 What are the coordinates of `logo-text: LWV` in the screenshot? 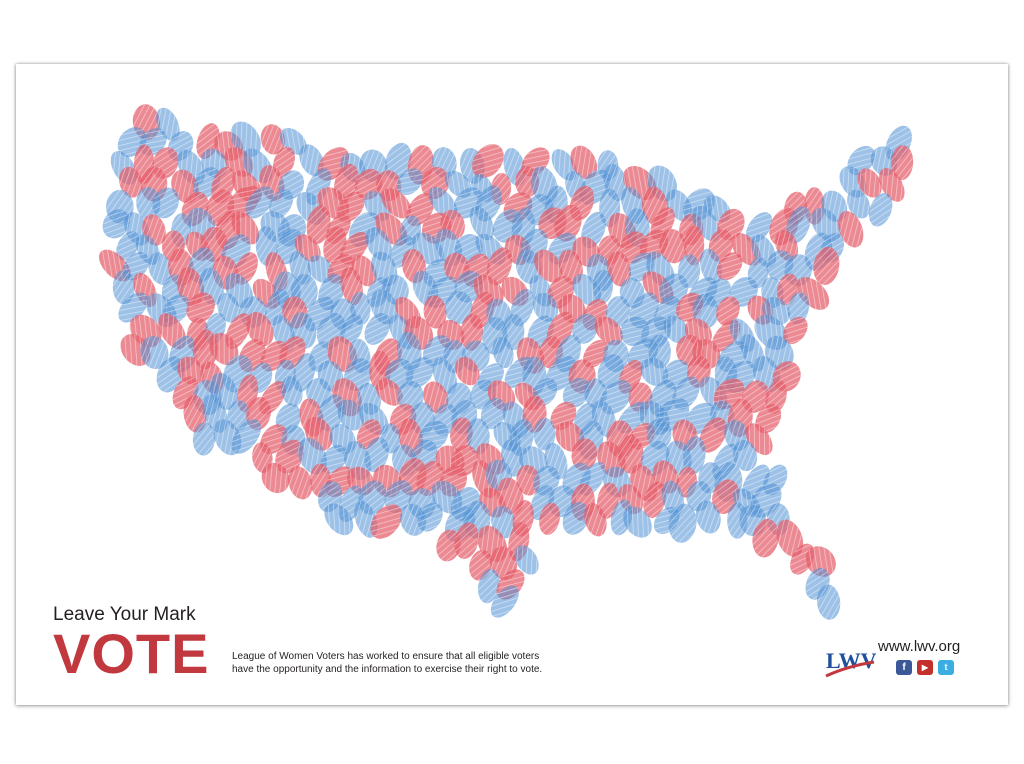 It's located at (851, 660).